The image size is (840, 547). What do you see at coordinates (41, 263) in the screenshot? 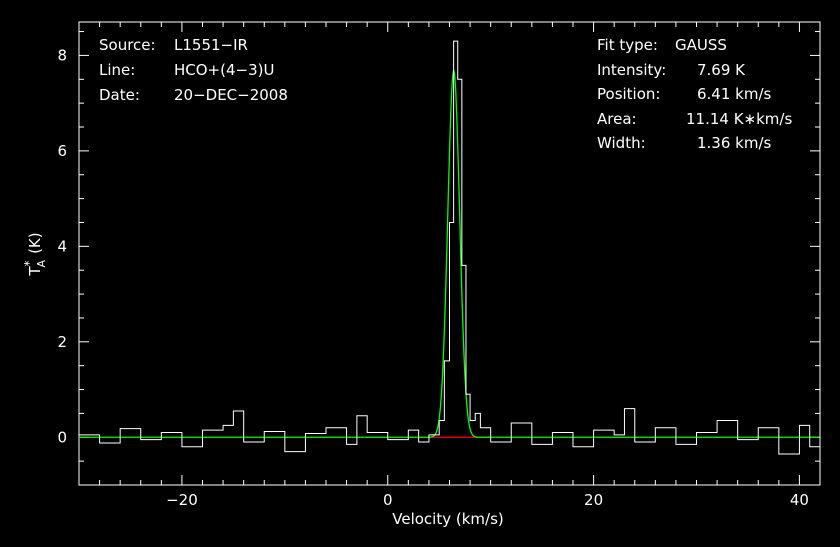
I see `y-axis-label-sub: A` at bounding box center [41, 263].